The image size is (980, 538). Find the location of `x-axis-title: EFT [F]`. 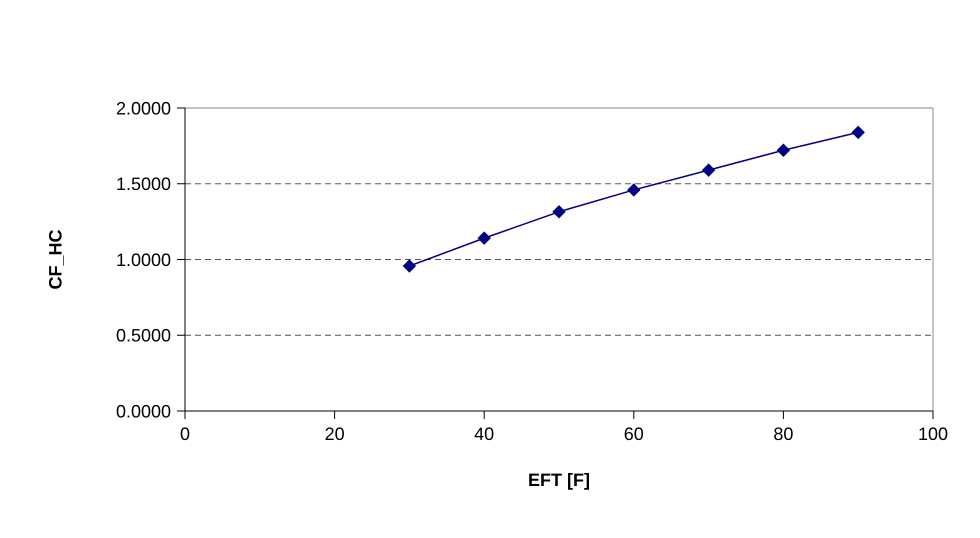

x-axis-title: EFT [F] is located at coordinates (559, 480).